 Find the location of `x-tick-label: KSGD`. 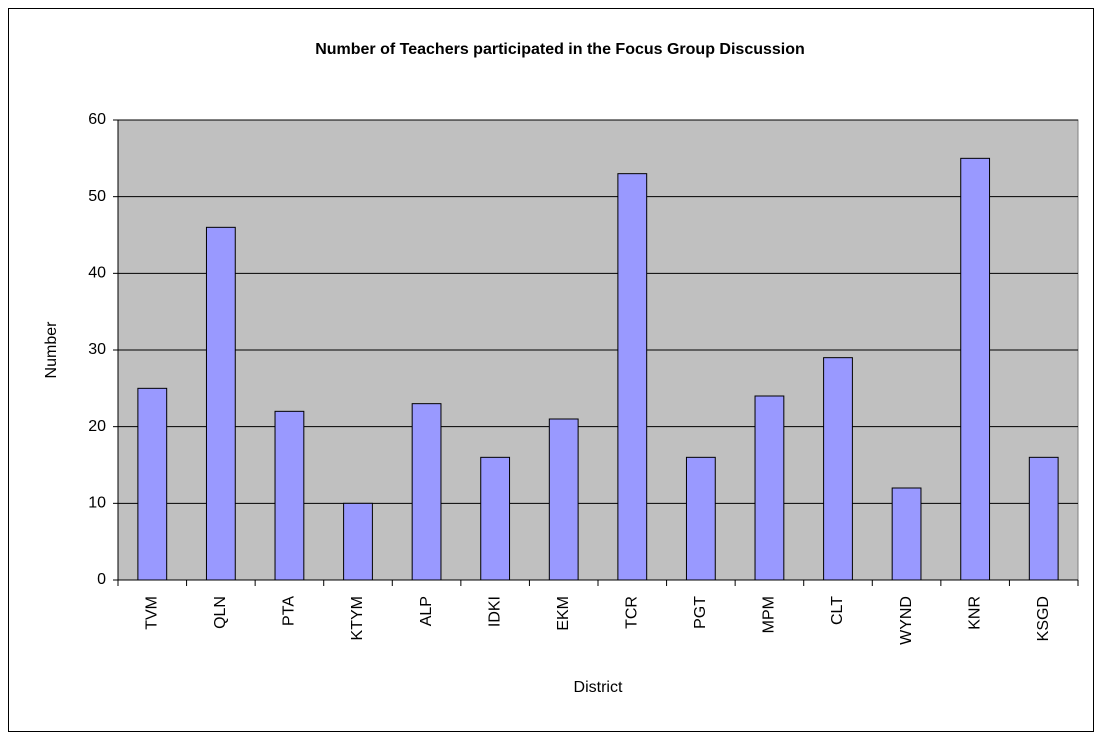

x-tick-label: KSGD is located at coordinates (1043, 618).